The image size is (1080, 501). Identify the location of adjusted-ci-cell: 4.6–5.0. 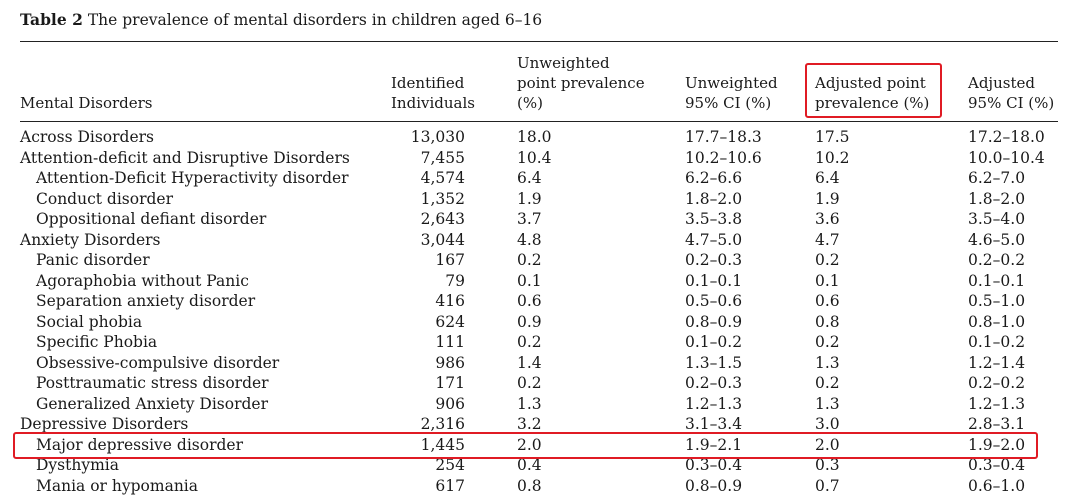
(997, 239).